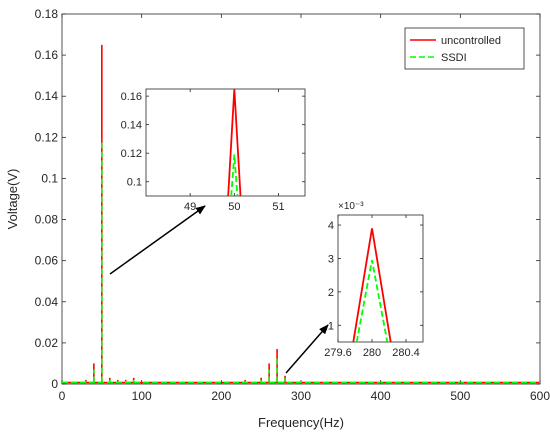 This screenshot has width=550, height=437. Describe the element at coordinates (157, 240) in the screenshot. I see `zoom-arrow-50hz` at that location.